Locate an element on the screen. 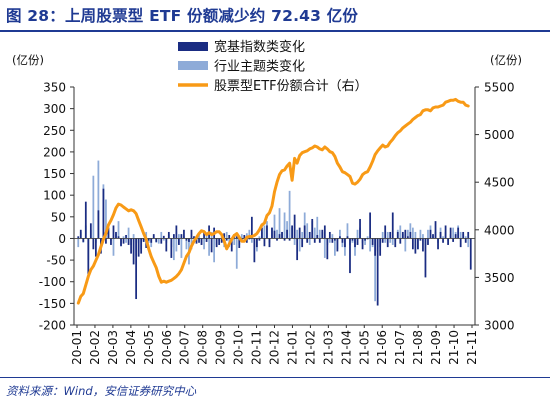  x-tick-label: 20-10 is located at coordinates (239, 347).